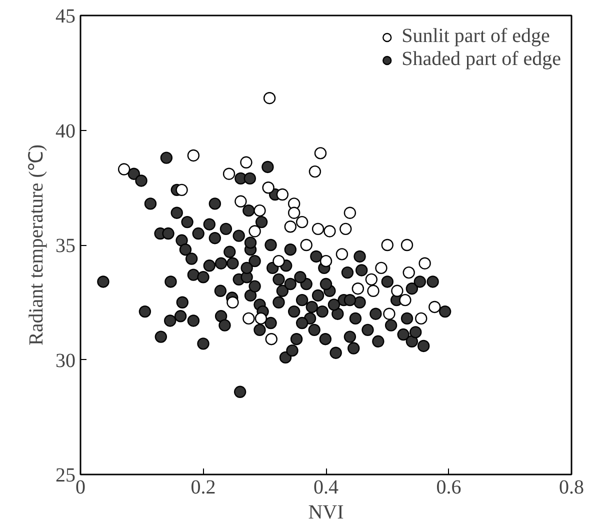  I want to click on y-axis-title: Radiant temperature (℃), so click(37, 245).